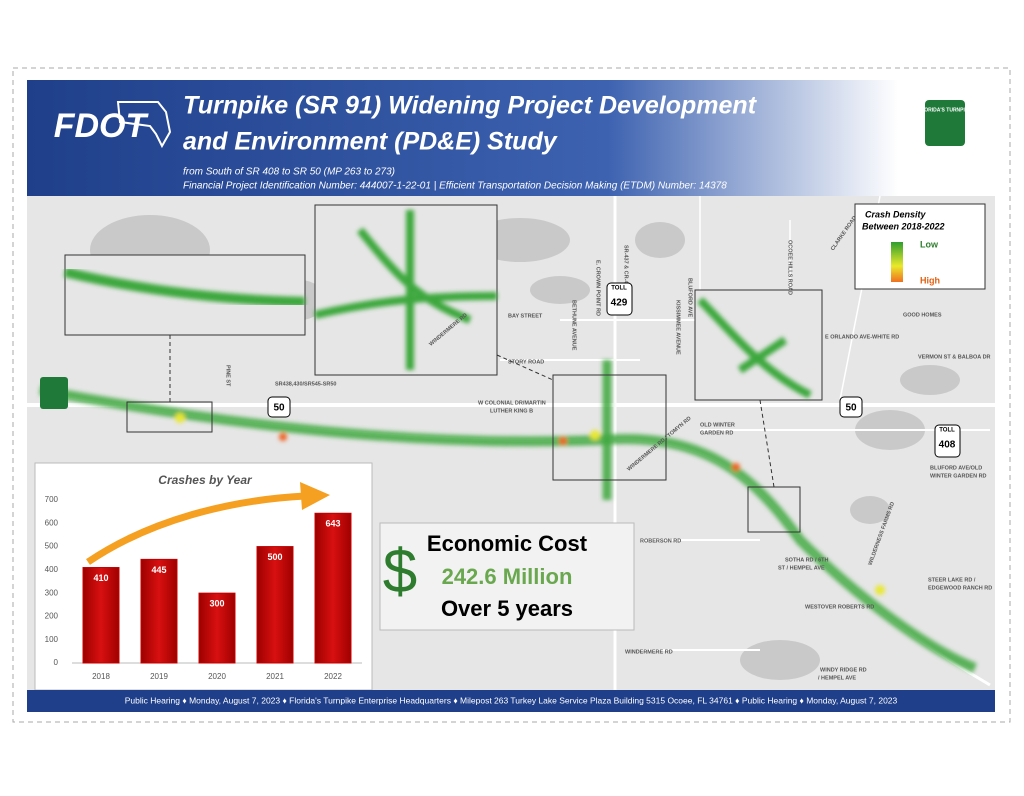 The width and height of the screenshot is (1024, 796). What do you see at coordinates (790, 267) in the screenshot?
I see `map-label: OCOEE HILLS ROAD` at bounding box center [790, 267].